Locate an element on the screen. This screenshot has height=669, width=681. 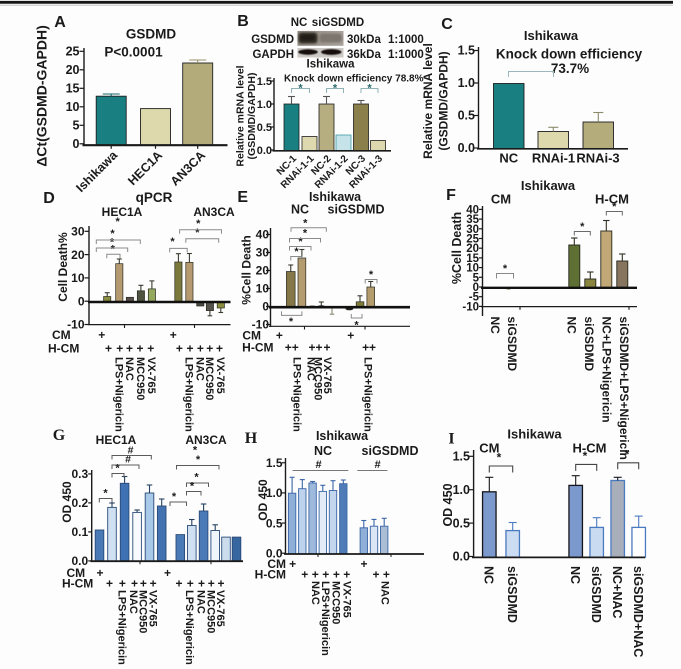
svg-text: 0.2 is located at coordinates (80, 503).